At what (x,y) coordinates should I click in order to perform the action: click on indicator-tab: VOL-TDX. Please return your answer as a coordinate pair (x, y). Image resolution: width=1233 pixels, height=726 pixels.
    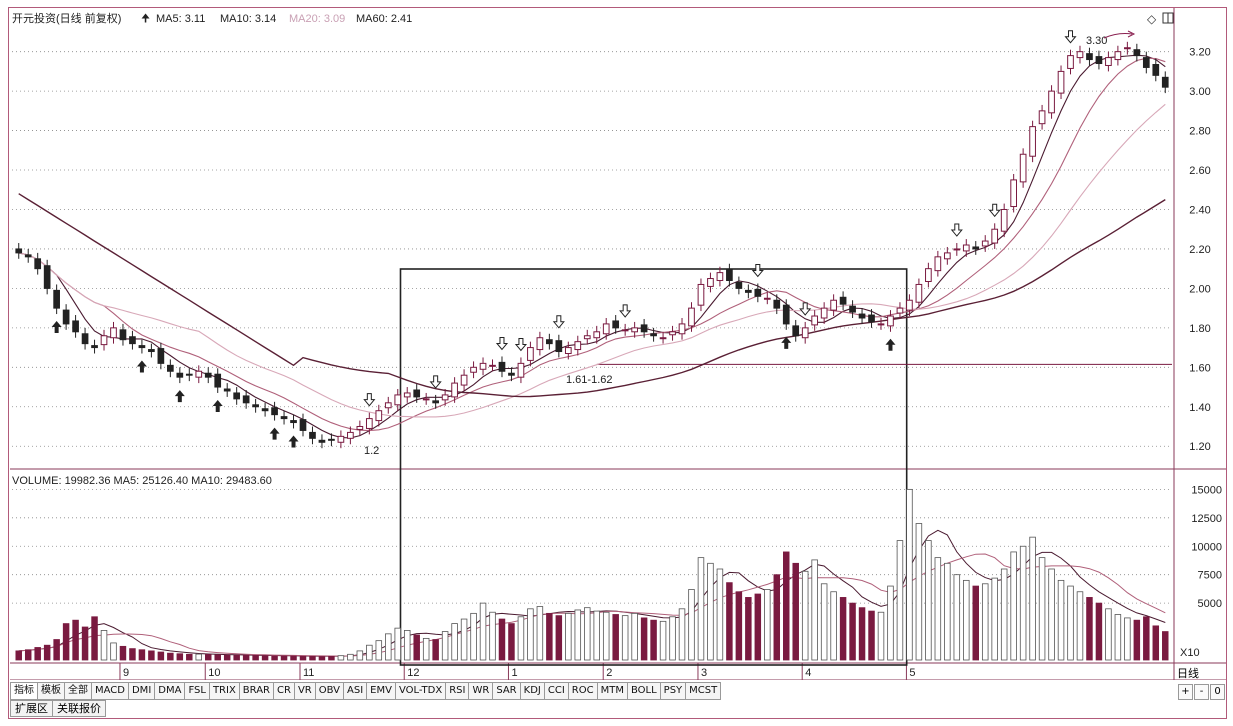
    Looking at the image, I should click on (421, 691).